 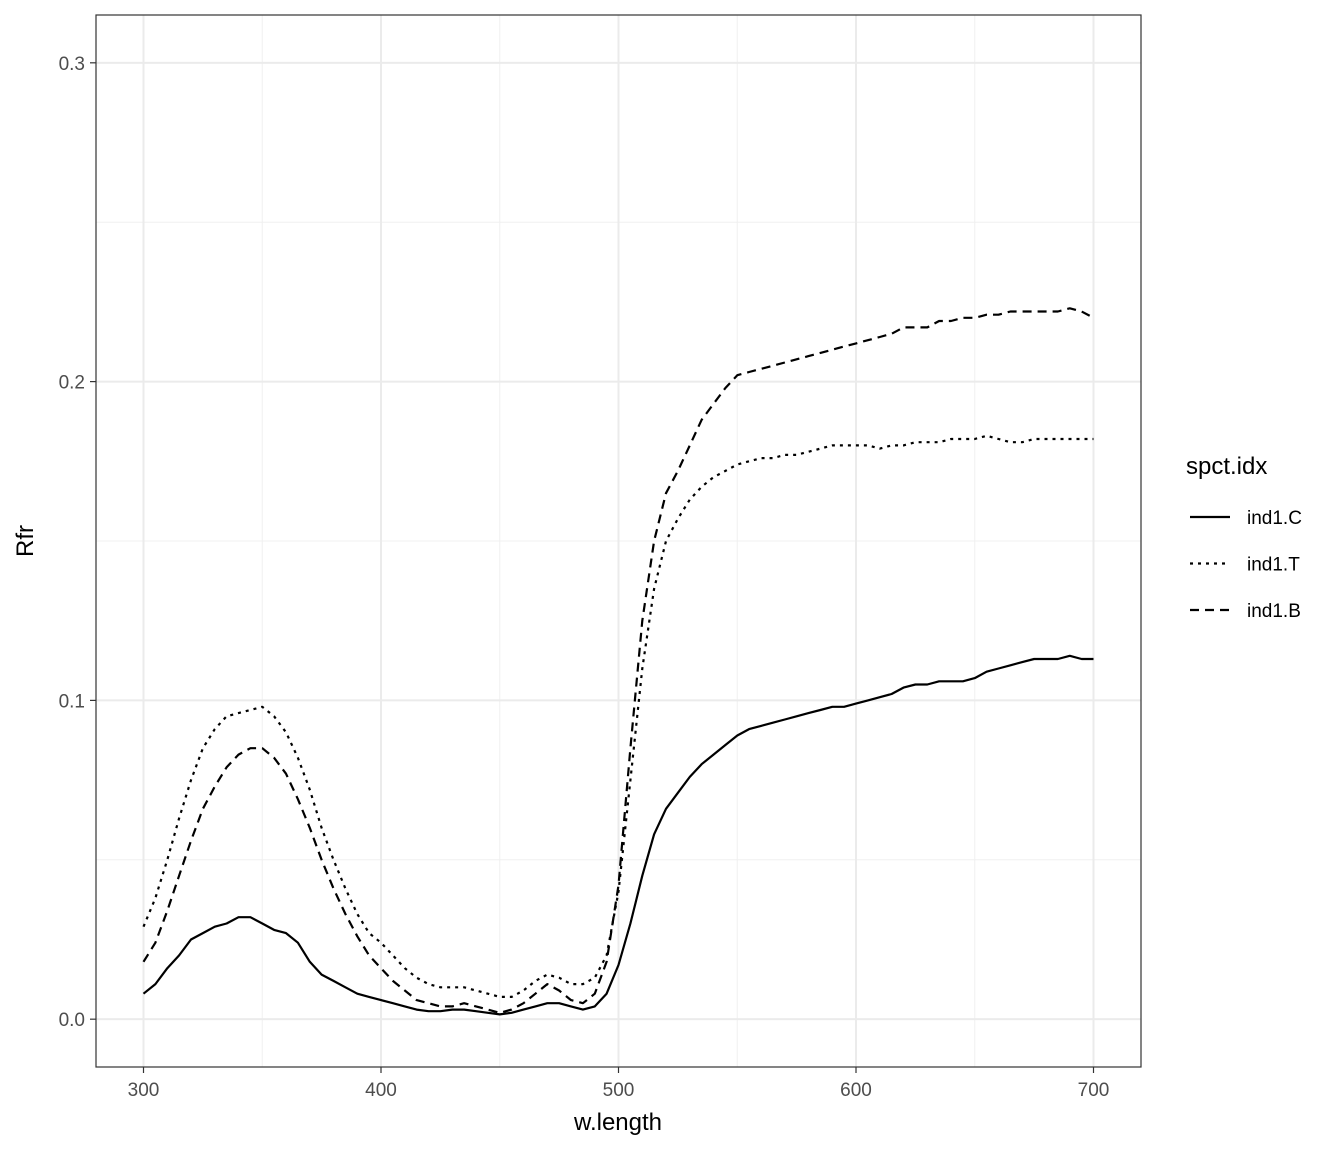 I want to click on y-tick-label: 0.2, so click(x=72, y=383).